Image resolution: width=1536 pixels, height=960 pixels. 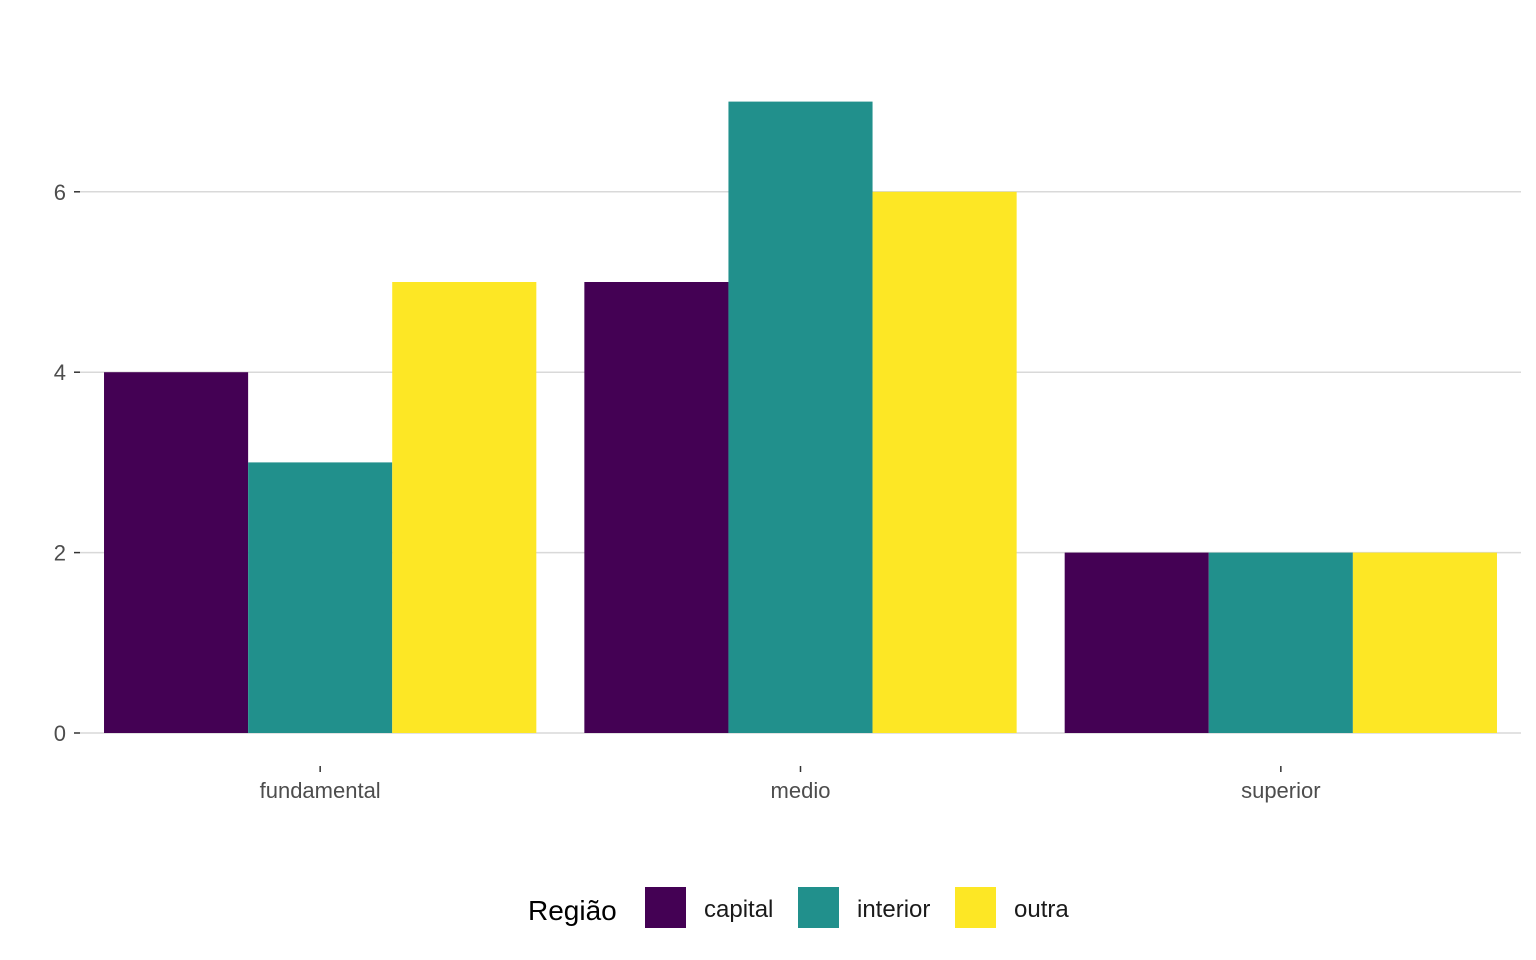 What do you see at coordinates (1280, 790) in the screenshot?
I see `x-tick-label-superior: superior` at bounding box center [1280, 790].